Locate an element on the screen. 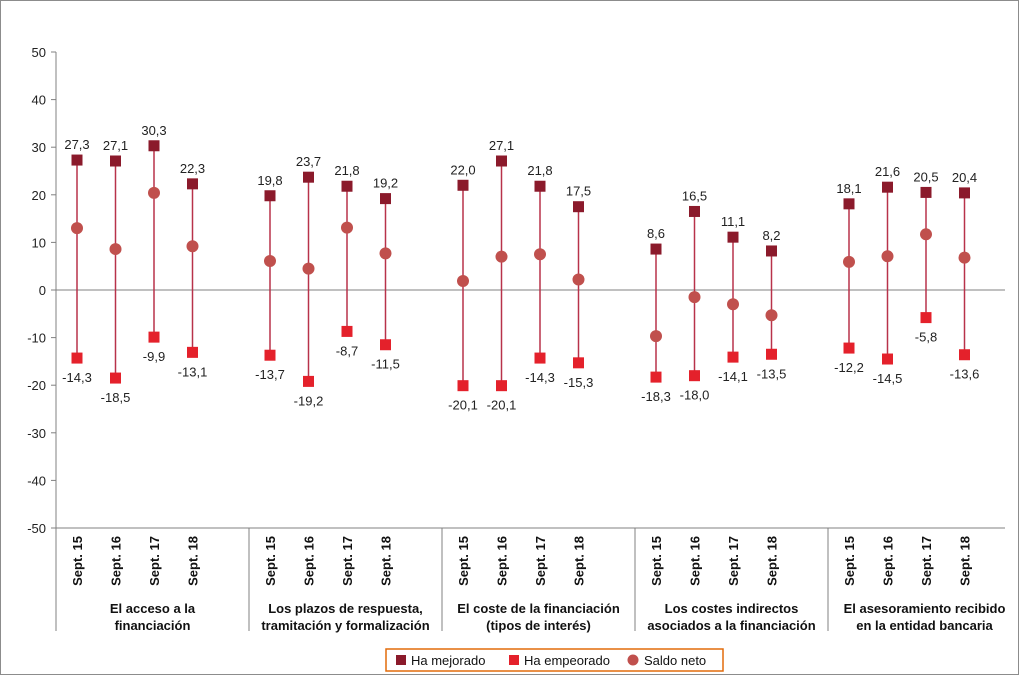  label-ha-mejorado: 20,4 is located at coordinates (964, 177).